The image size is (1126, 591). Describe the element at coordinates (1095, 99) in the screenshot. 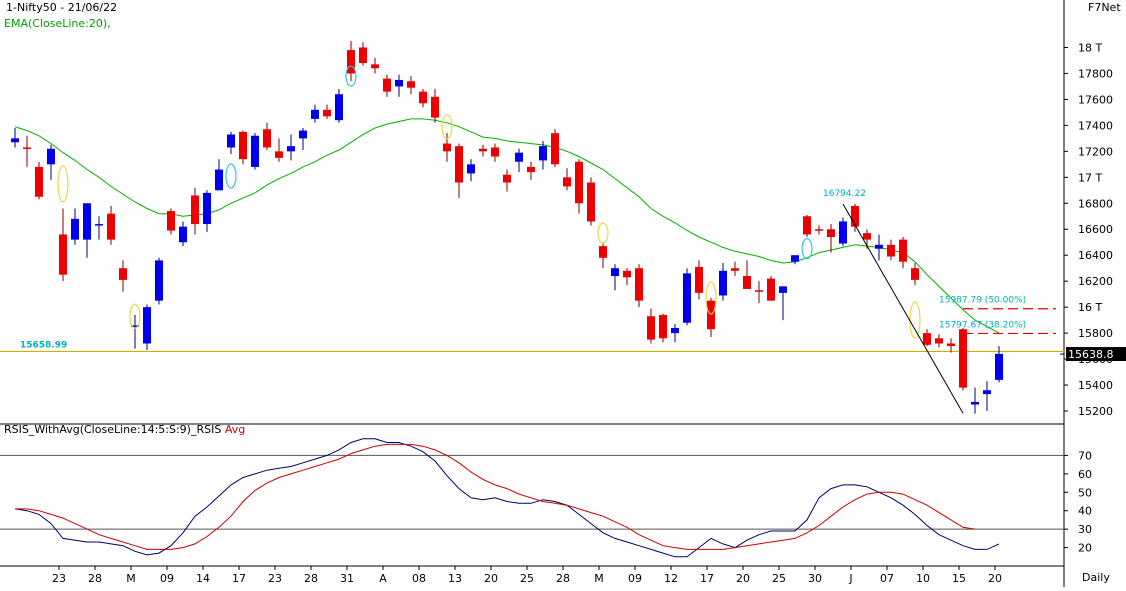

I see `price-y-tick-label: 17600` at that location.